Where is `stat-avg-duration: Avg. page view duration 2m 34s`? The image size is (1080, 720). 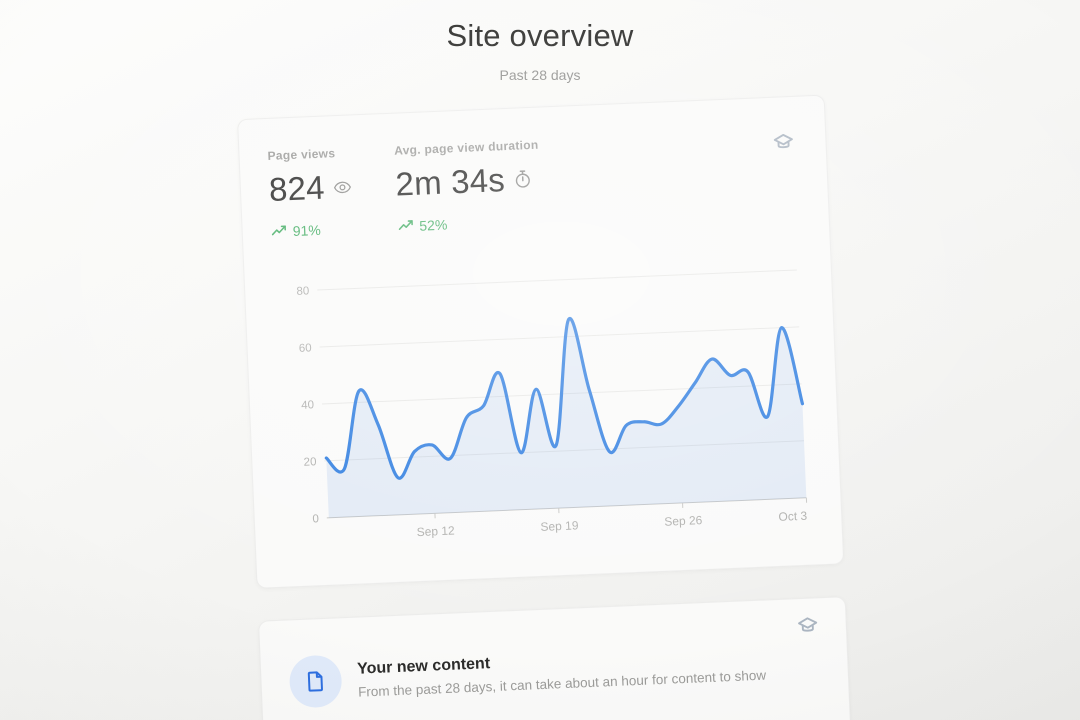 stat-avg-duration: Avg. page view duration 2m 34s is located at coordinates (468, 186).